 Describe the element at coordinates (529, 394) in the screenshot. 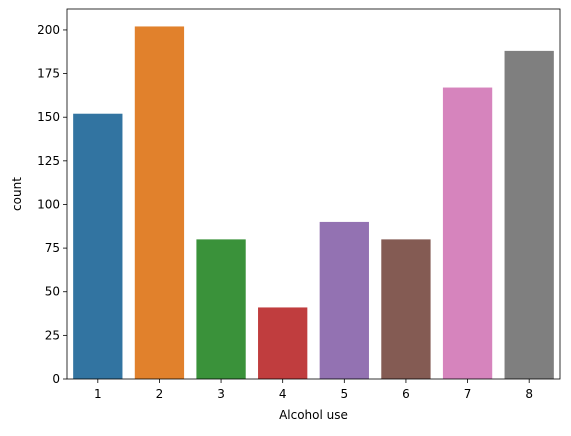

I see `x-tick-label-8: 8` at that location.